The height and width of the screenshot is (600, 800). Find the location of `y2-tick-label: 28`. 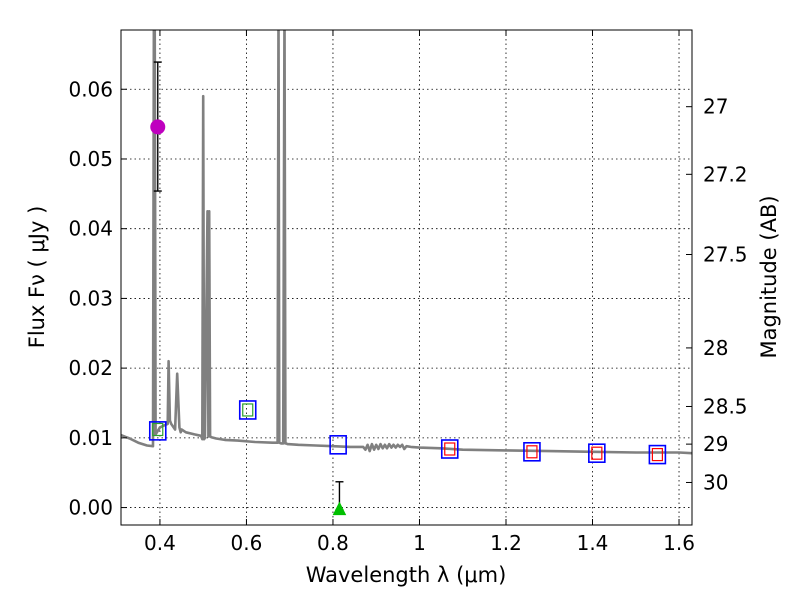

y2-tick-label: 28 is located at coordinates (715, 348).